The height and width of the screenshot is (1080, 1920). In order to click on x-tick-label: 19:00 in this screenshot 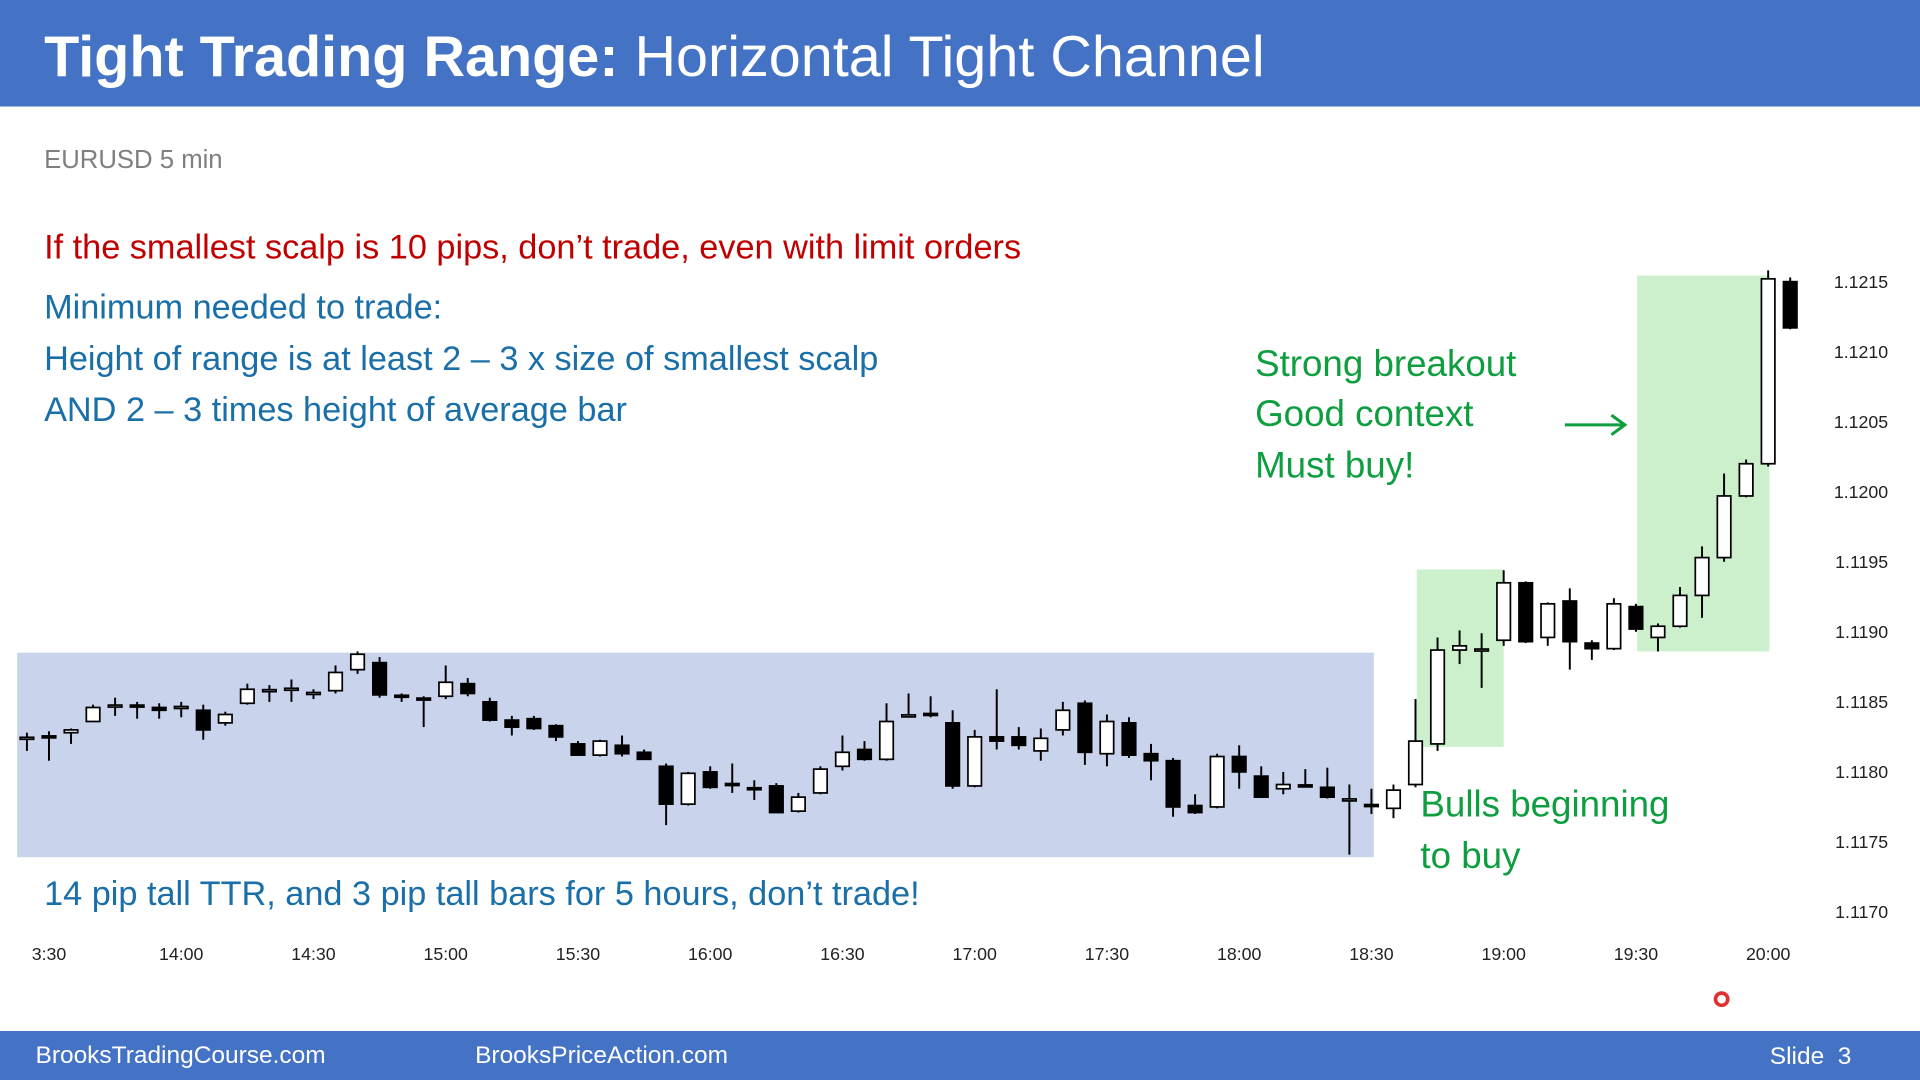, I will do `click(1503, 954)`.